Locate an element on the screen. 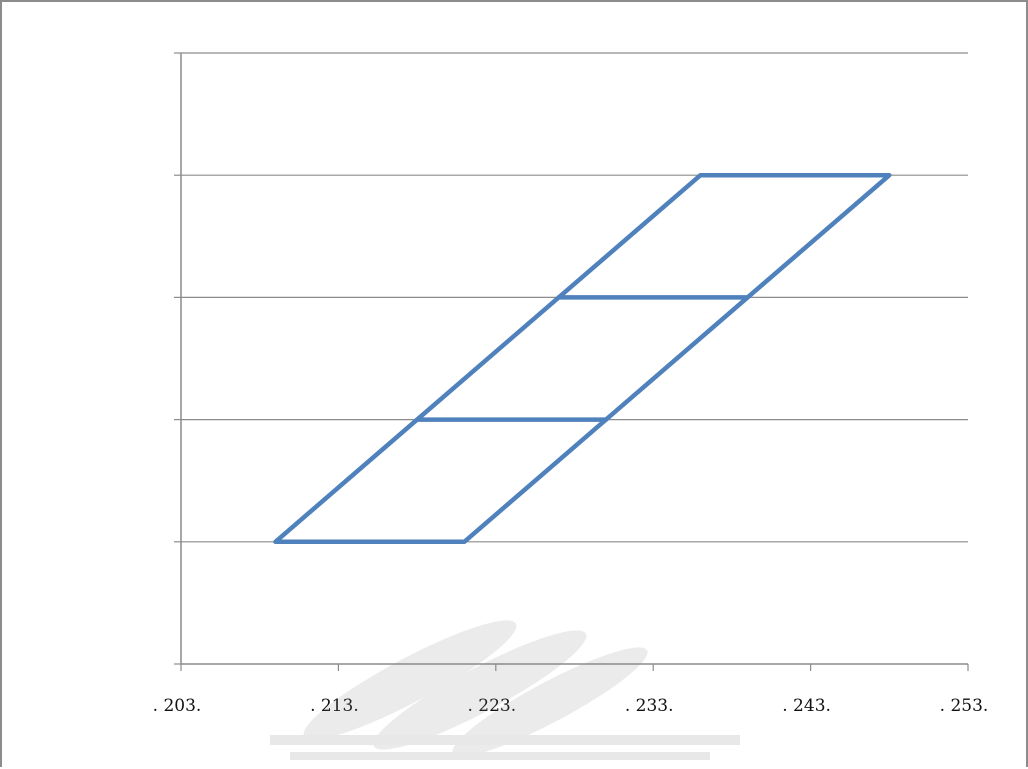  tick-label-layer: . 203. . 213. . 223. . 233. . 243. . 253. is located at coordinates (571, 706).